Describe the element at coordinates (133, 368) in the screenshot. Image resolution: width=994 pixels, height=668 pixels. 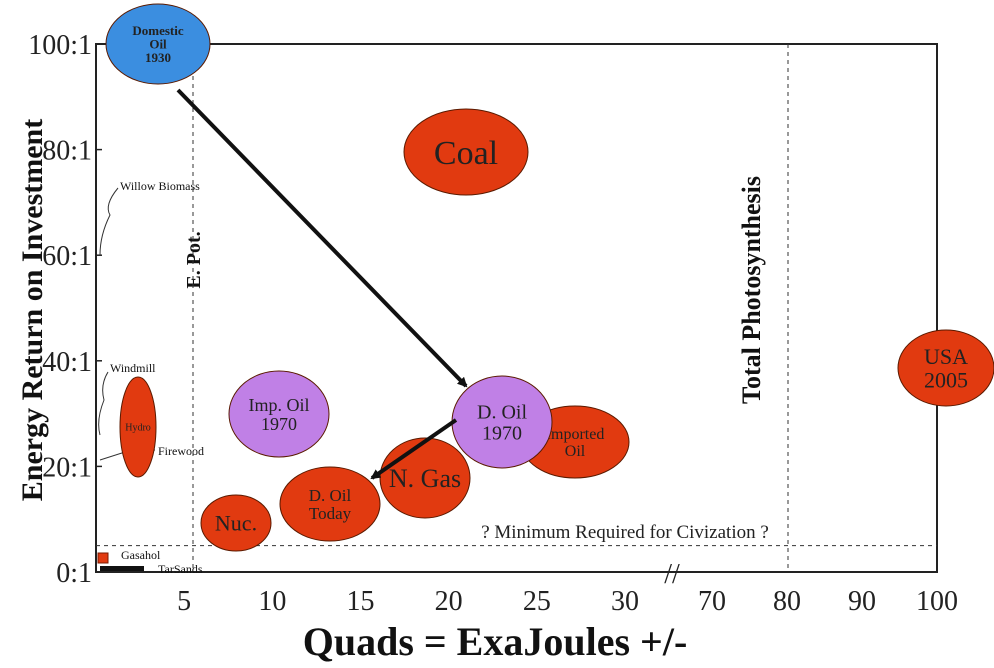
I see `windmill-label: Windmill` at that location.